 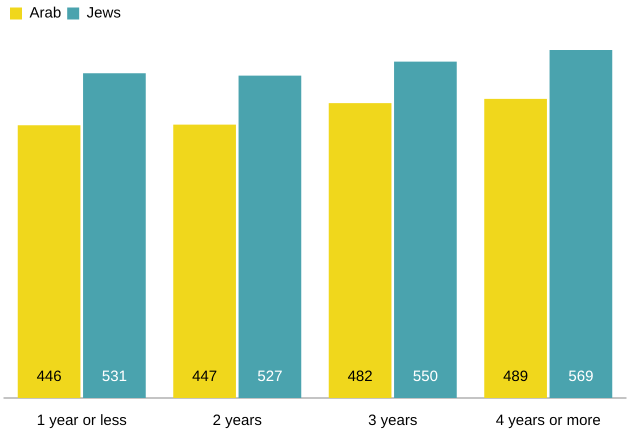 I want to click on data-label: 489, so click(x=515, y=377).